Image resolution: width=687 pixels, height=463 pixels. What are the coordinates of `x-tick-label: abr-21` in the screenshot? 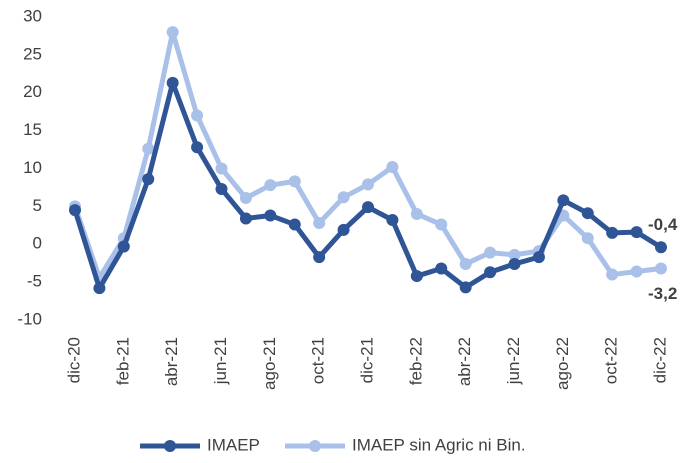 It's located at (171, 361).